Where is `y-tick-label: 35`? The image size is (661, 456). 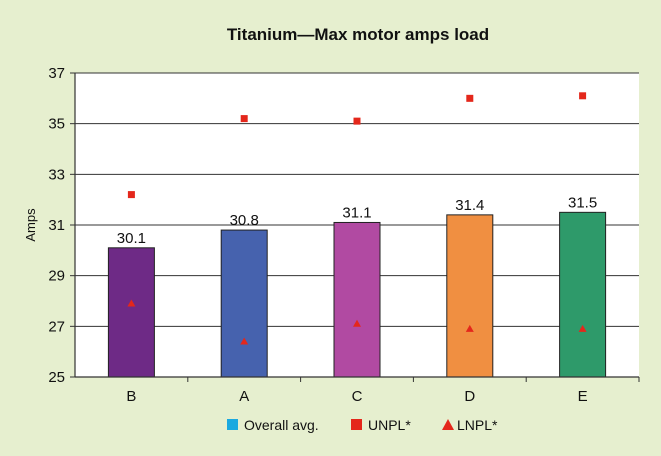
y-tick-label: 35 is located at coordinates (56, 124).